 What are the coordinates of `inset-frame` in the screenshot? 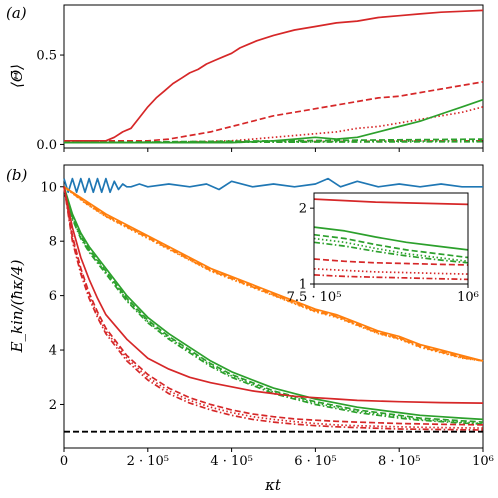 It's located at (391, 238).